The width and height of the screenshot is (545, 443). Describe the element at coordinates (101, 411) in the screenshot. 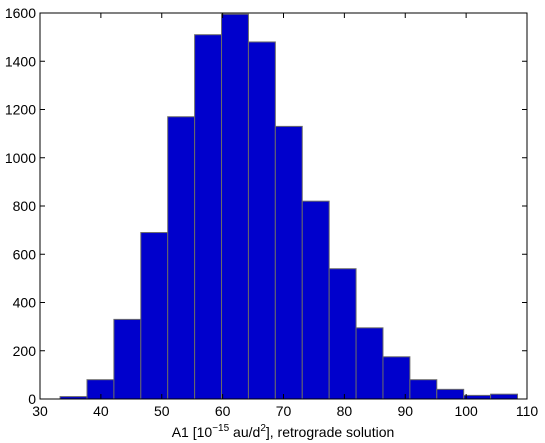

I see `x-tick-label: 40` at that location.